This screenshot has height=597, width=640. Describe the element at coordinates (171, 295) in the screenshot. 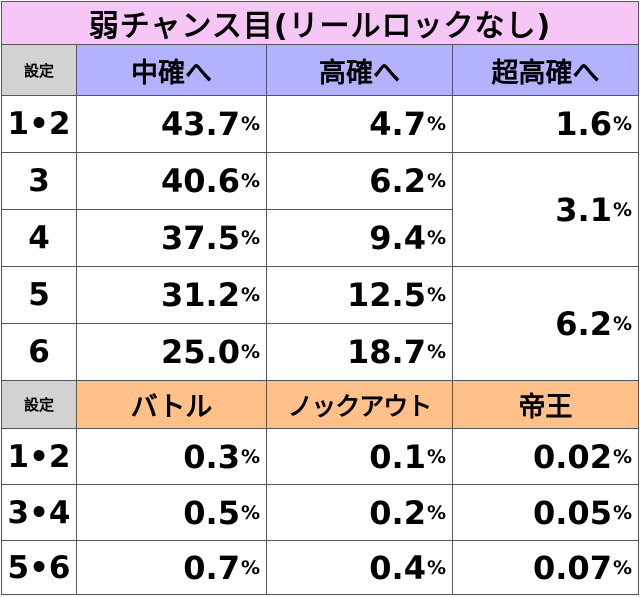

I see `value-cell: 31.2%` at that location.